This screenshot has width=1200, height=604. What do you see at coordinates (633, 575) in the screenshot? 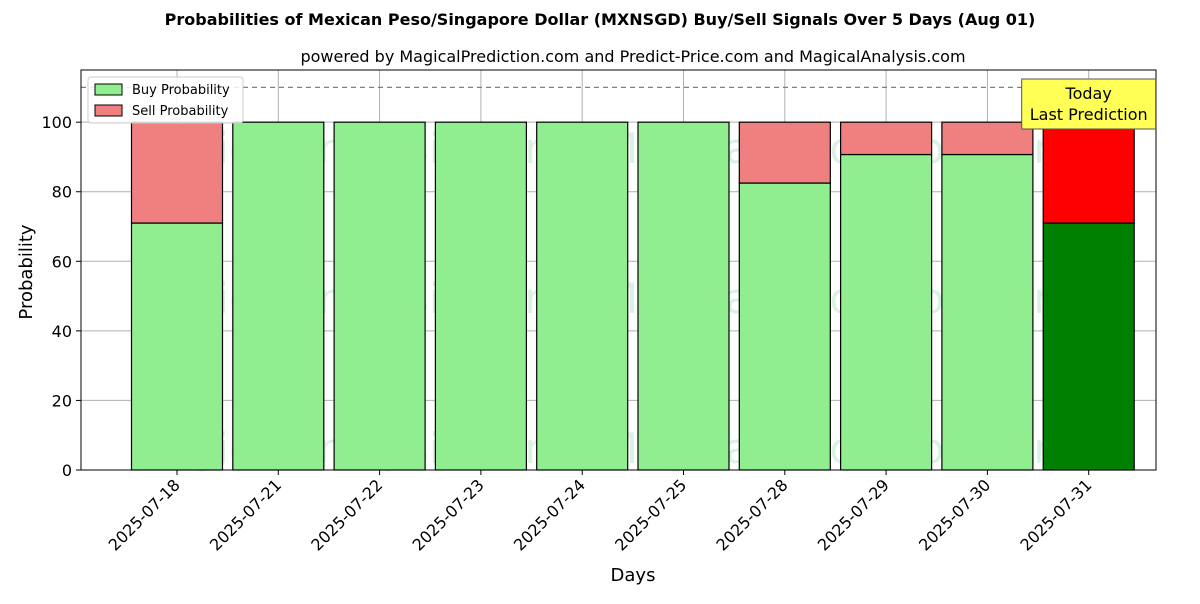
I see `x-axis-label: Days` at bounding box center [633, 575].